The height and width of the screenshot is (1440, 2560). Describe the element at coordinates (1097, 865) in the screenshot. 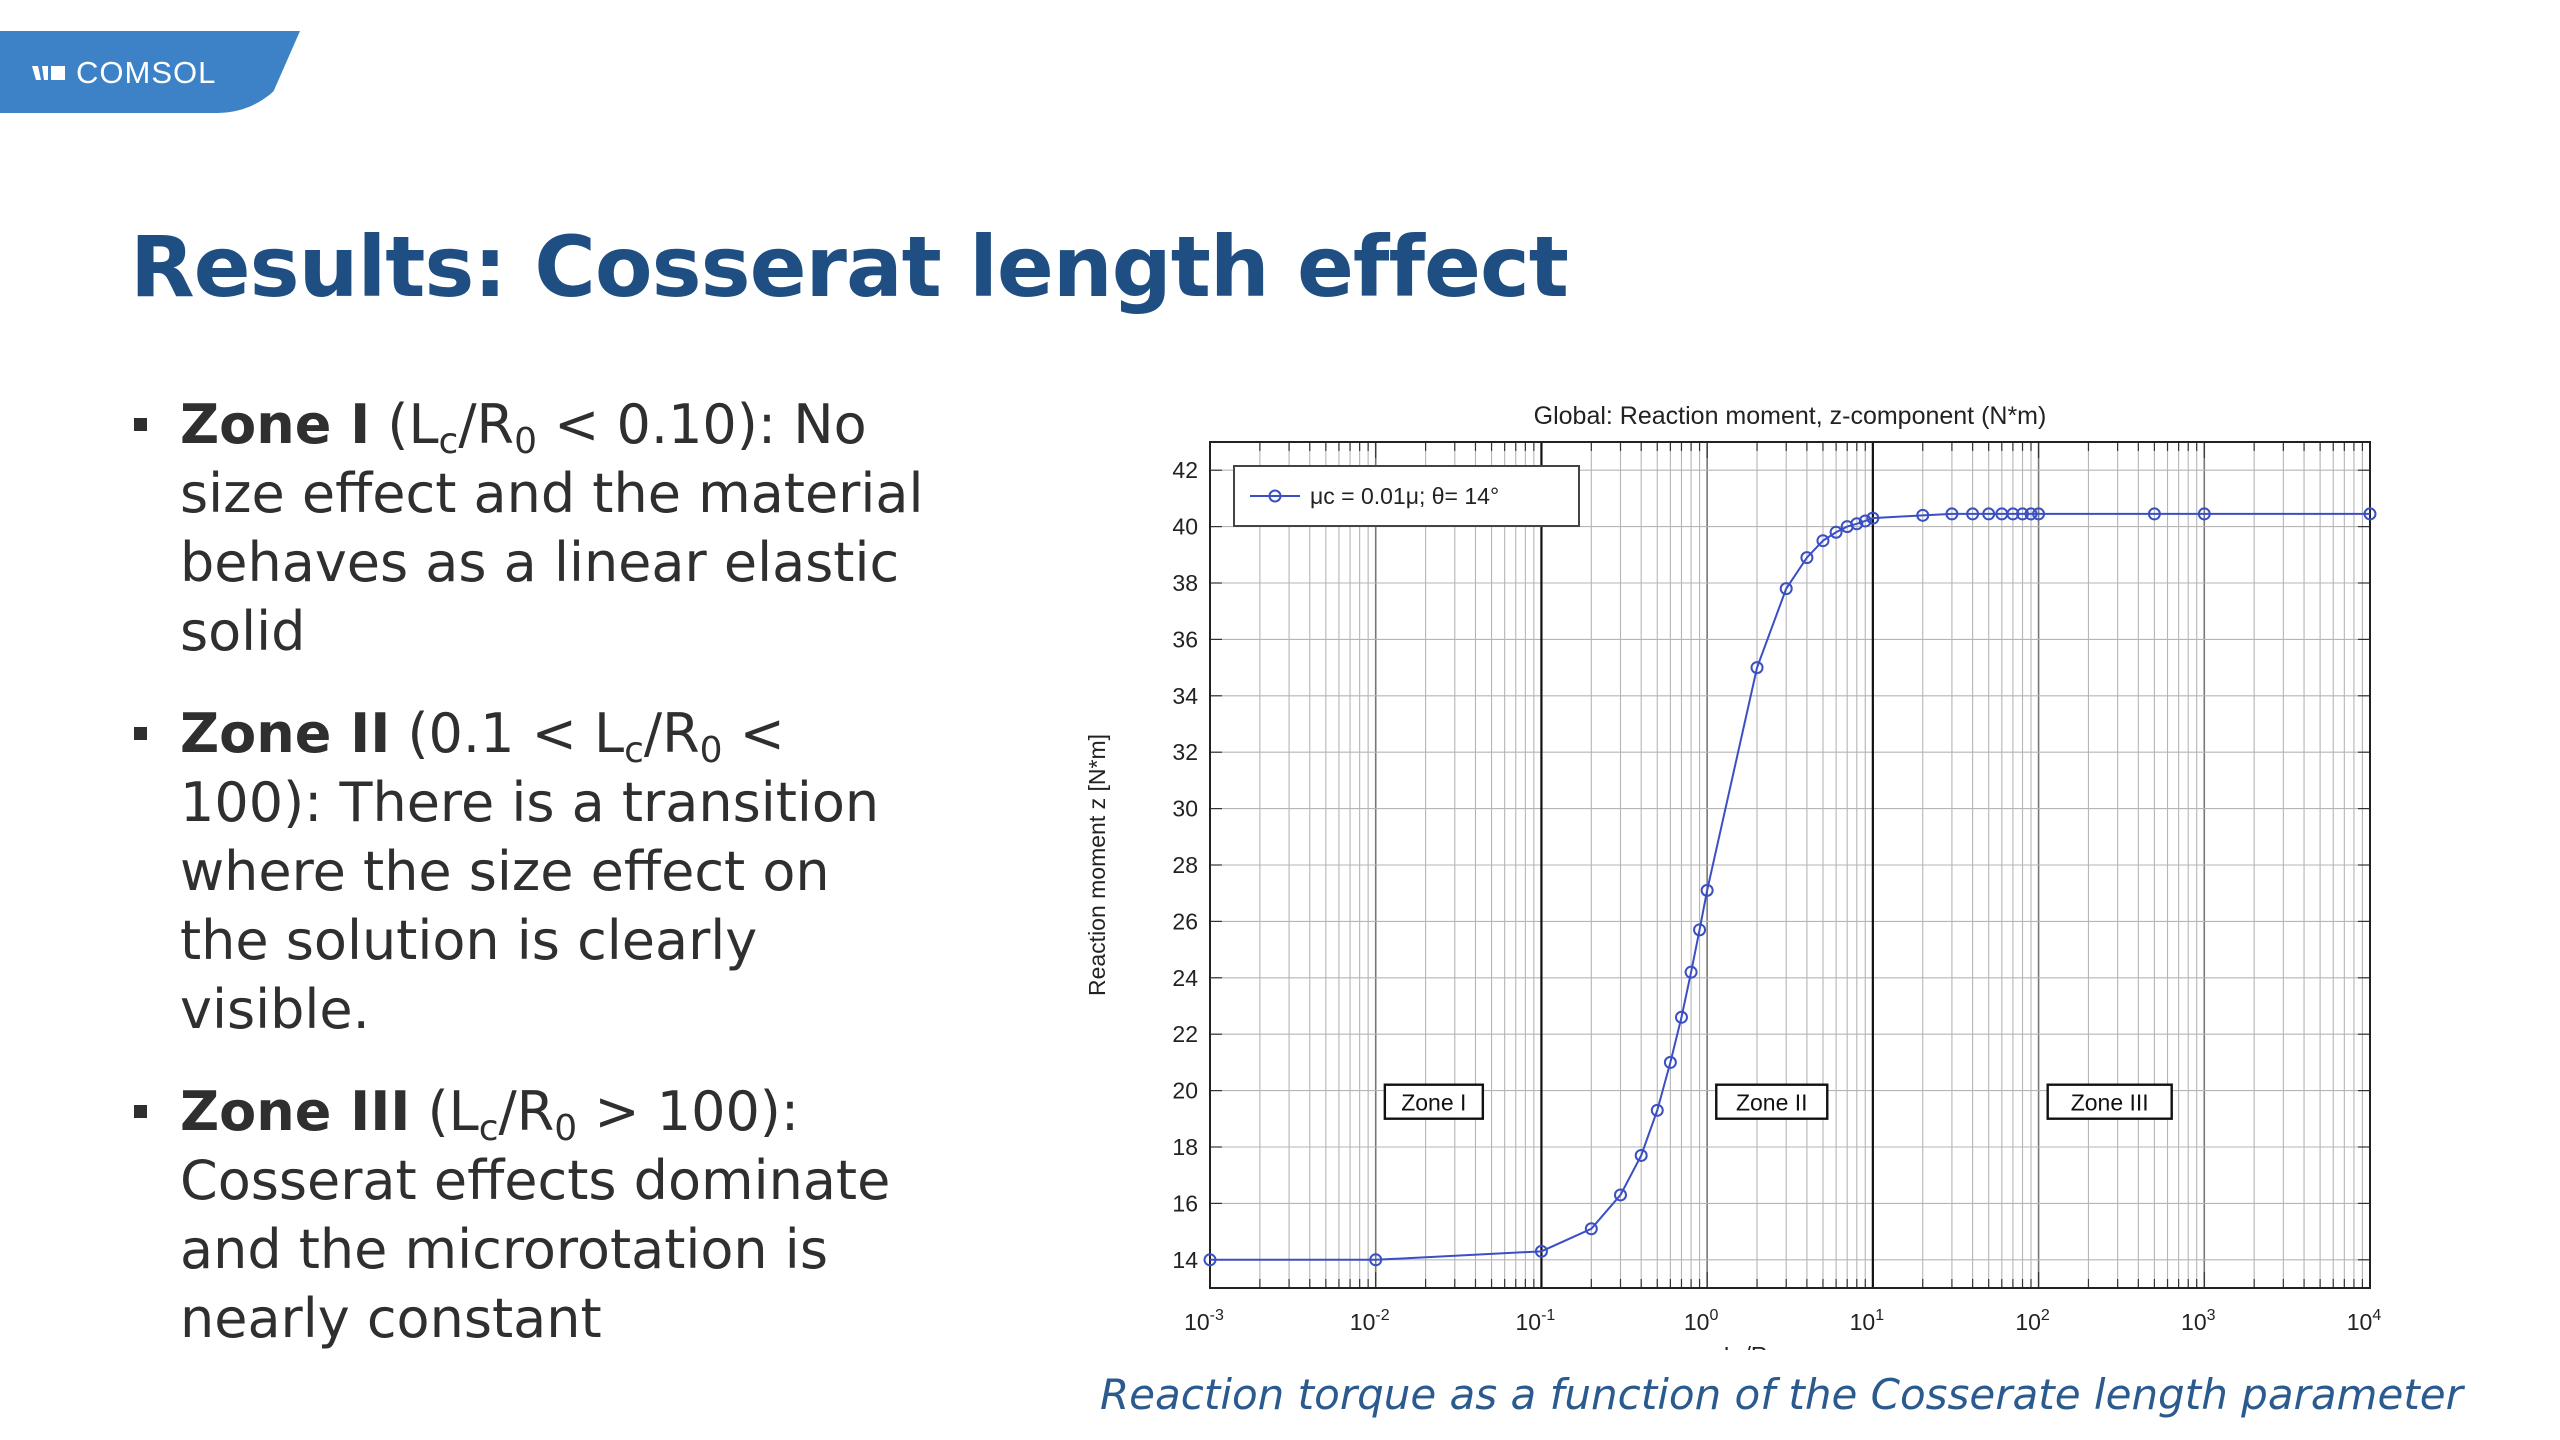

I see `y-axis-label: Reaction moment z [N*m]` at that location.